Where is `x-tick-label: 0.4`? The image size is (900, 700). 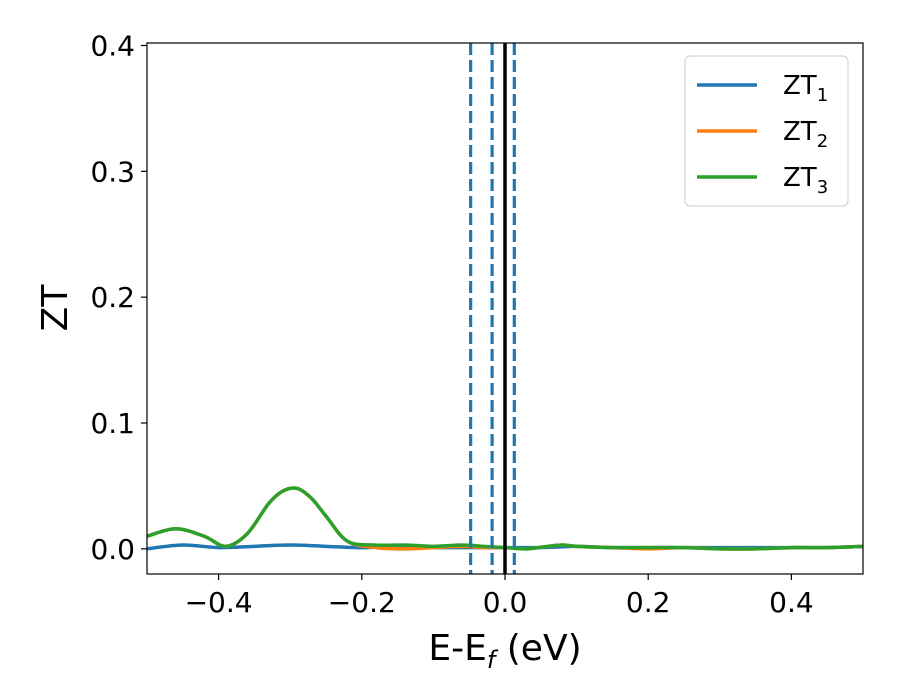
x-tick-label: 0.4 is located at coordinates (791, 602).